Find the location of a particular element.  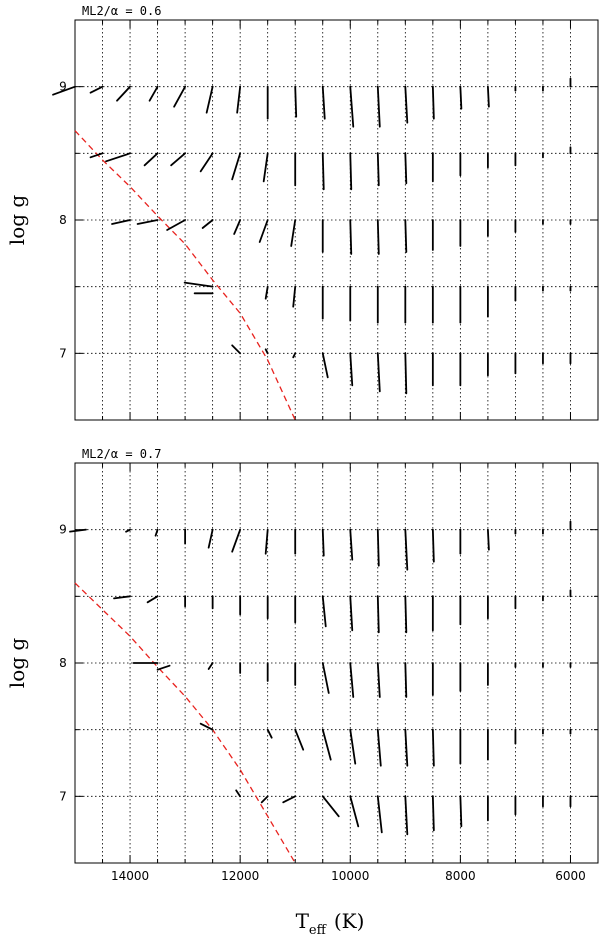

panel-title-top: ML2/α = 0.6 is located at coordinates (121, 11).